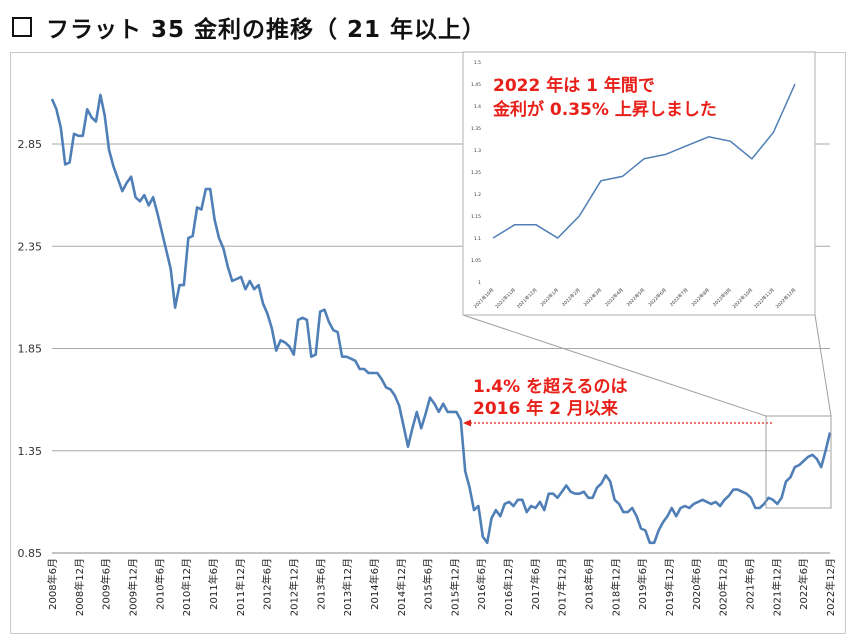 The image size is (852, 637). What do you see at coordinates (240, 587) in the screenshot?
I see `main-x-tick-label: 2011年12月` at bounding box center [240, 587].